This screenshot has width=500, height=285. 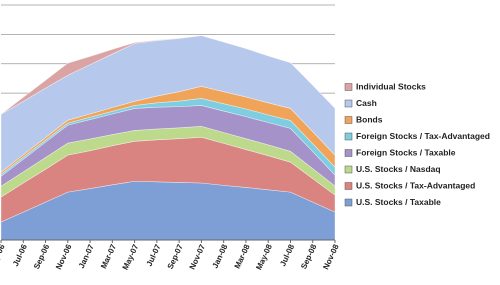 What do you see at coordinates (131, 256) in the screenshot?
I see `x-tick-label: May-07` at bounding box center [131, 256].